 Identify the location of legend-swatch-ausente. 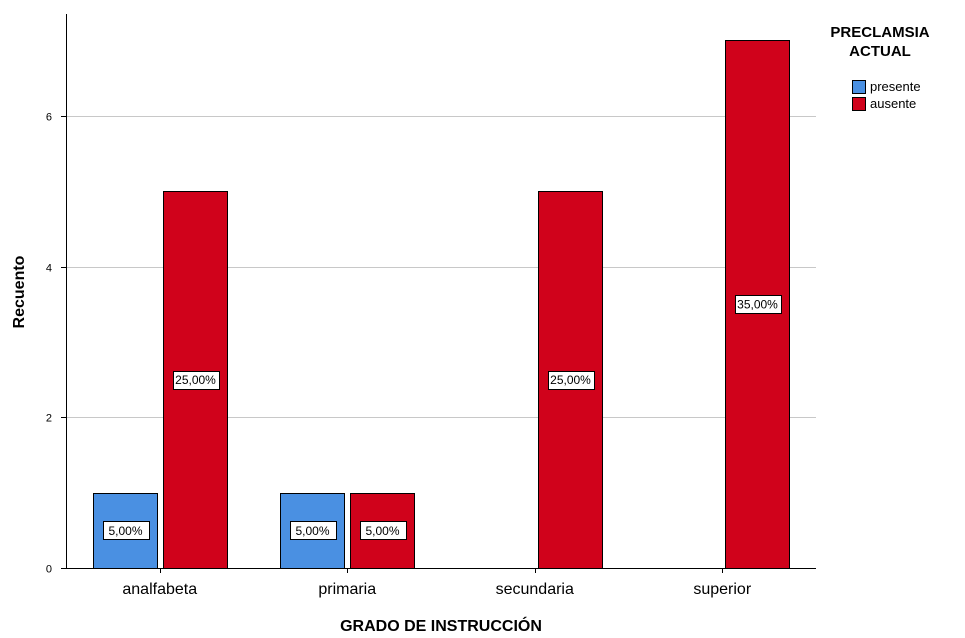
(859, 104).